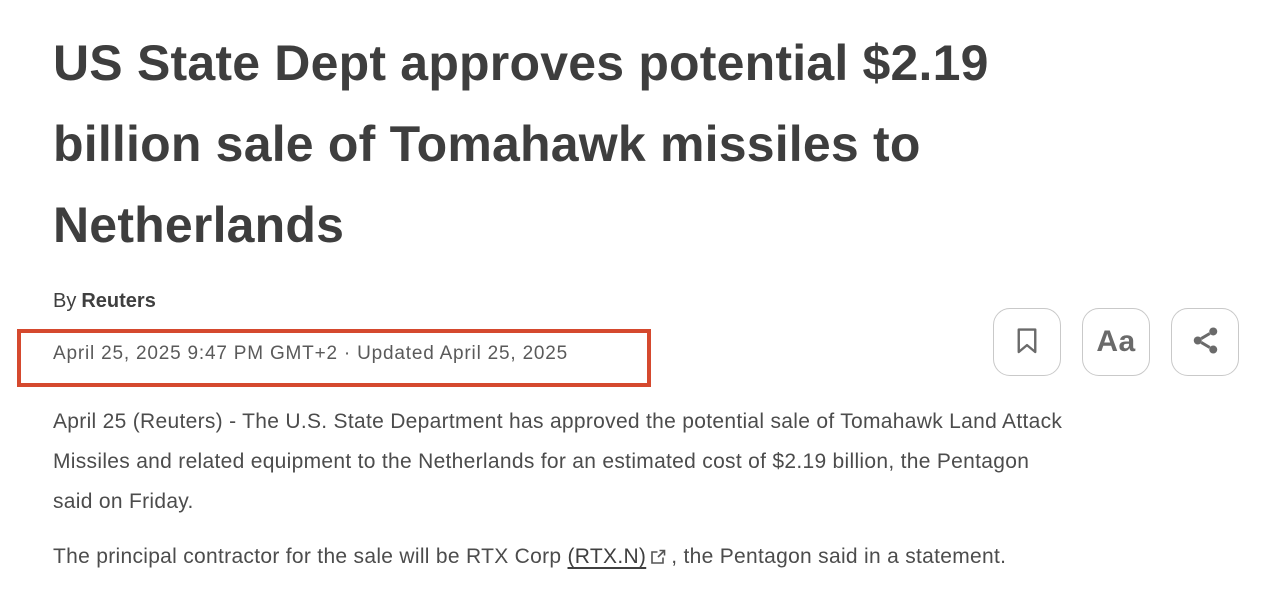 This screenshot has width=1280, height=594. Describe the element at coordinates (199, 225) in the screenshot. I see `headline-line-3: Netherlands` at that location.